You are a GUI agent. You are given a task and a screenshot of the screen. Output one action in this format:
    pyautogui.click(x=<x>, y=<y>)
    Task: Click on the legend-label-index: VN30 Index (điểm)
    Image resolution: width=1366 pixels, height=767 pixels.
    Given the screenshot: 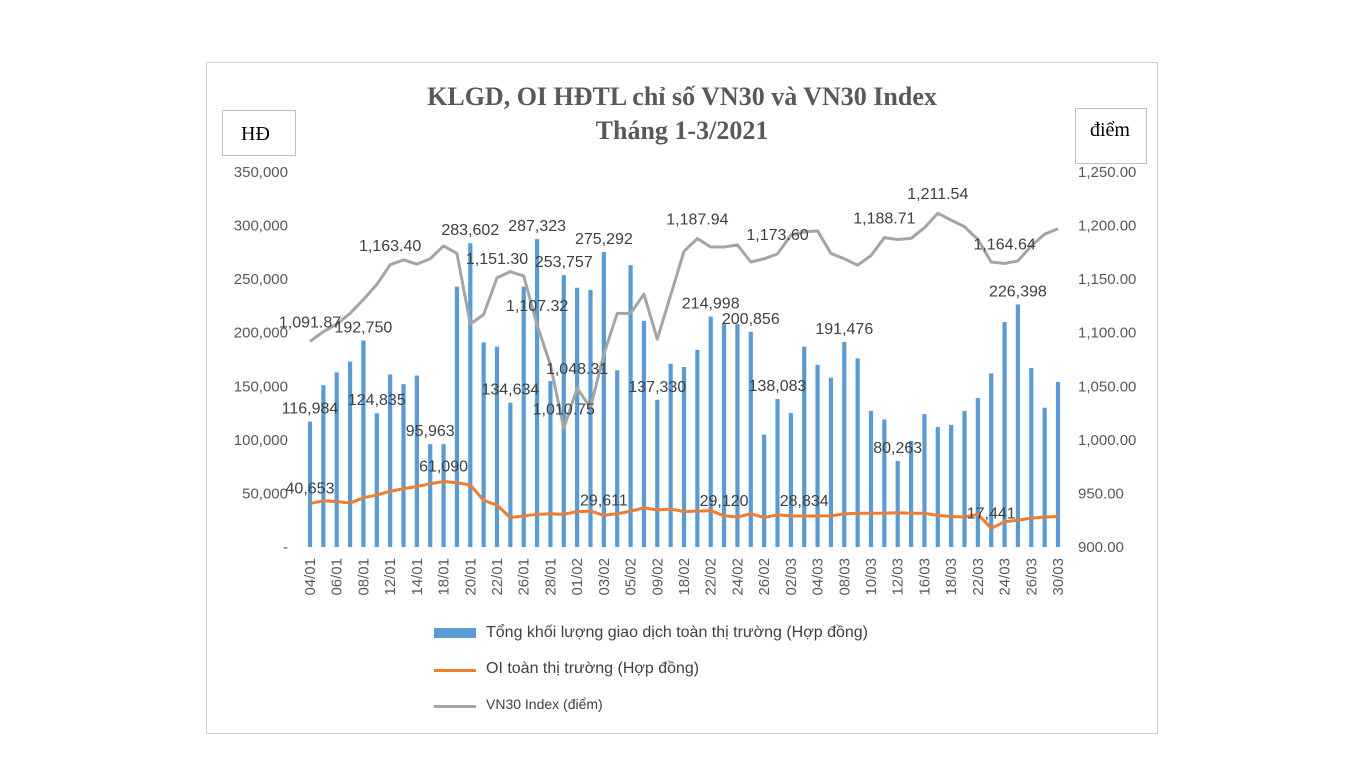 What is the action you would take?
    pyautogui.click(x=544, y=704)
    